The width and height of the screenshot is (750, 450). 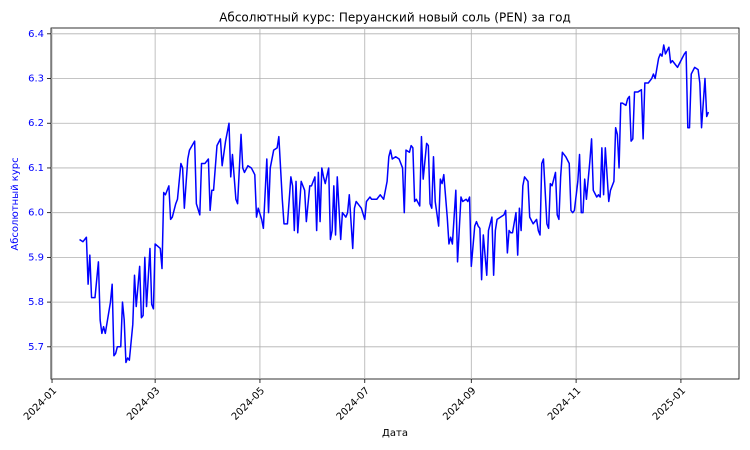 I want to click on x-tick-label: 2024-05, so click(x=248, y=403).